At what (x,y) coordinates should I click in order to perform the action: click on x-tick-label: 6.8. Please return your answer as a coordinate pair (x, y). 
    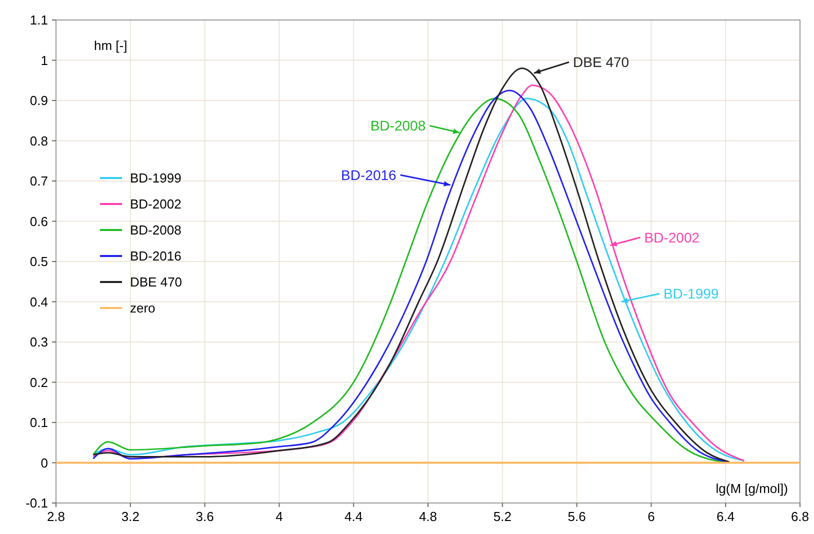
    Looking at the image, I should click on (800, 516).